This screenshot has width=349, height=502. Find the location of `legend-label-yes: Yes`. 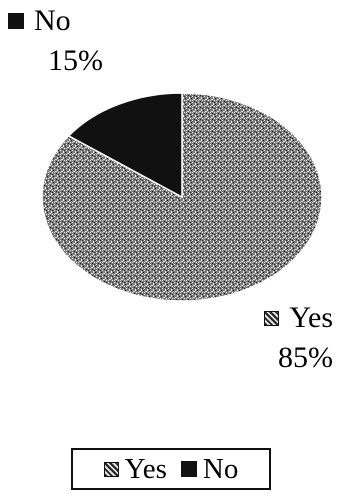

legend-label-yes: Yes is located at coordinates (145, 468).